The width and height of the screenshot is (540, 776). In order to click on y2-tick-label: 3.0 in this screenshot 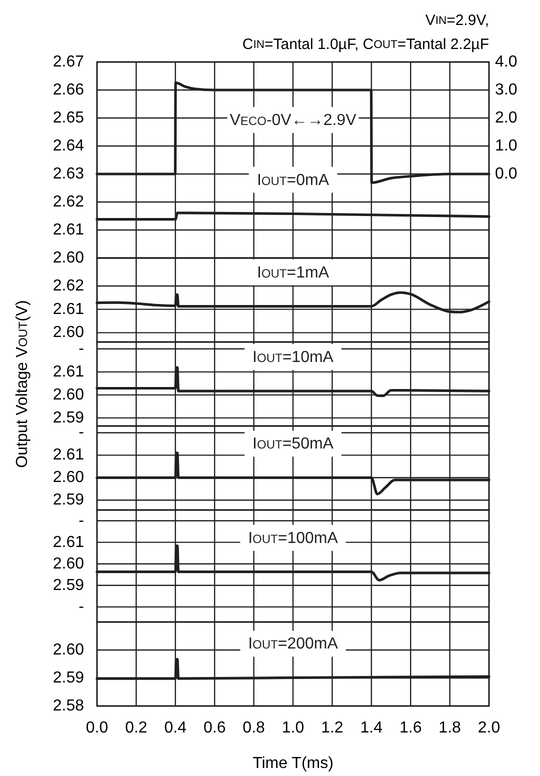, I will do `click(506, 90)`.